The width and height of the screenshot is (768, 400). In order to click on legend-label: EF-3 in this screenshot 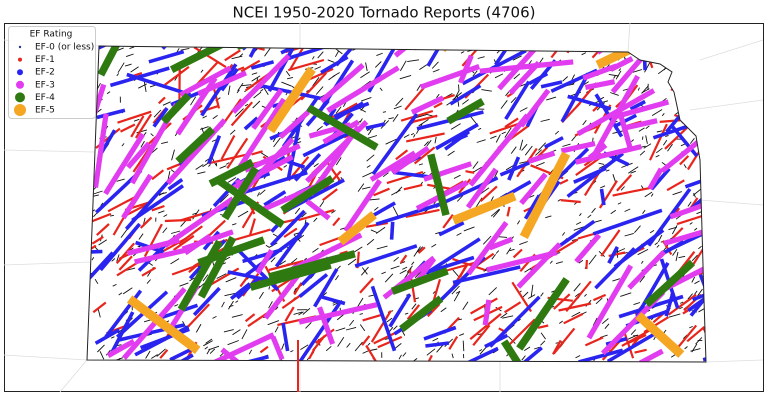, I will do `click(45, 85)`.